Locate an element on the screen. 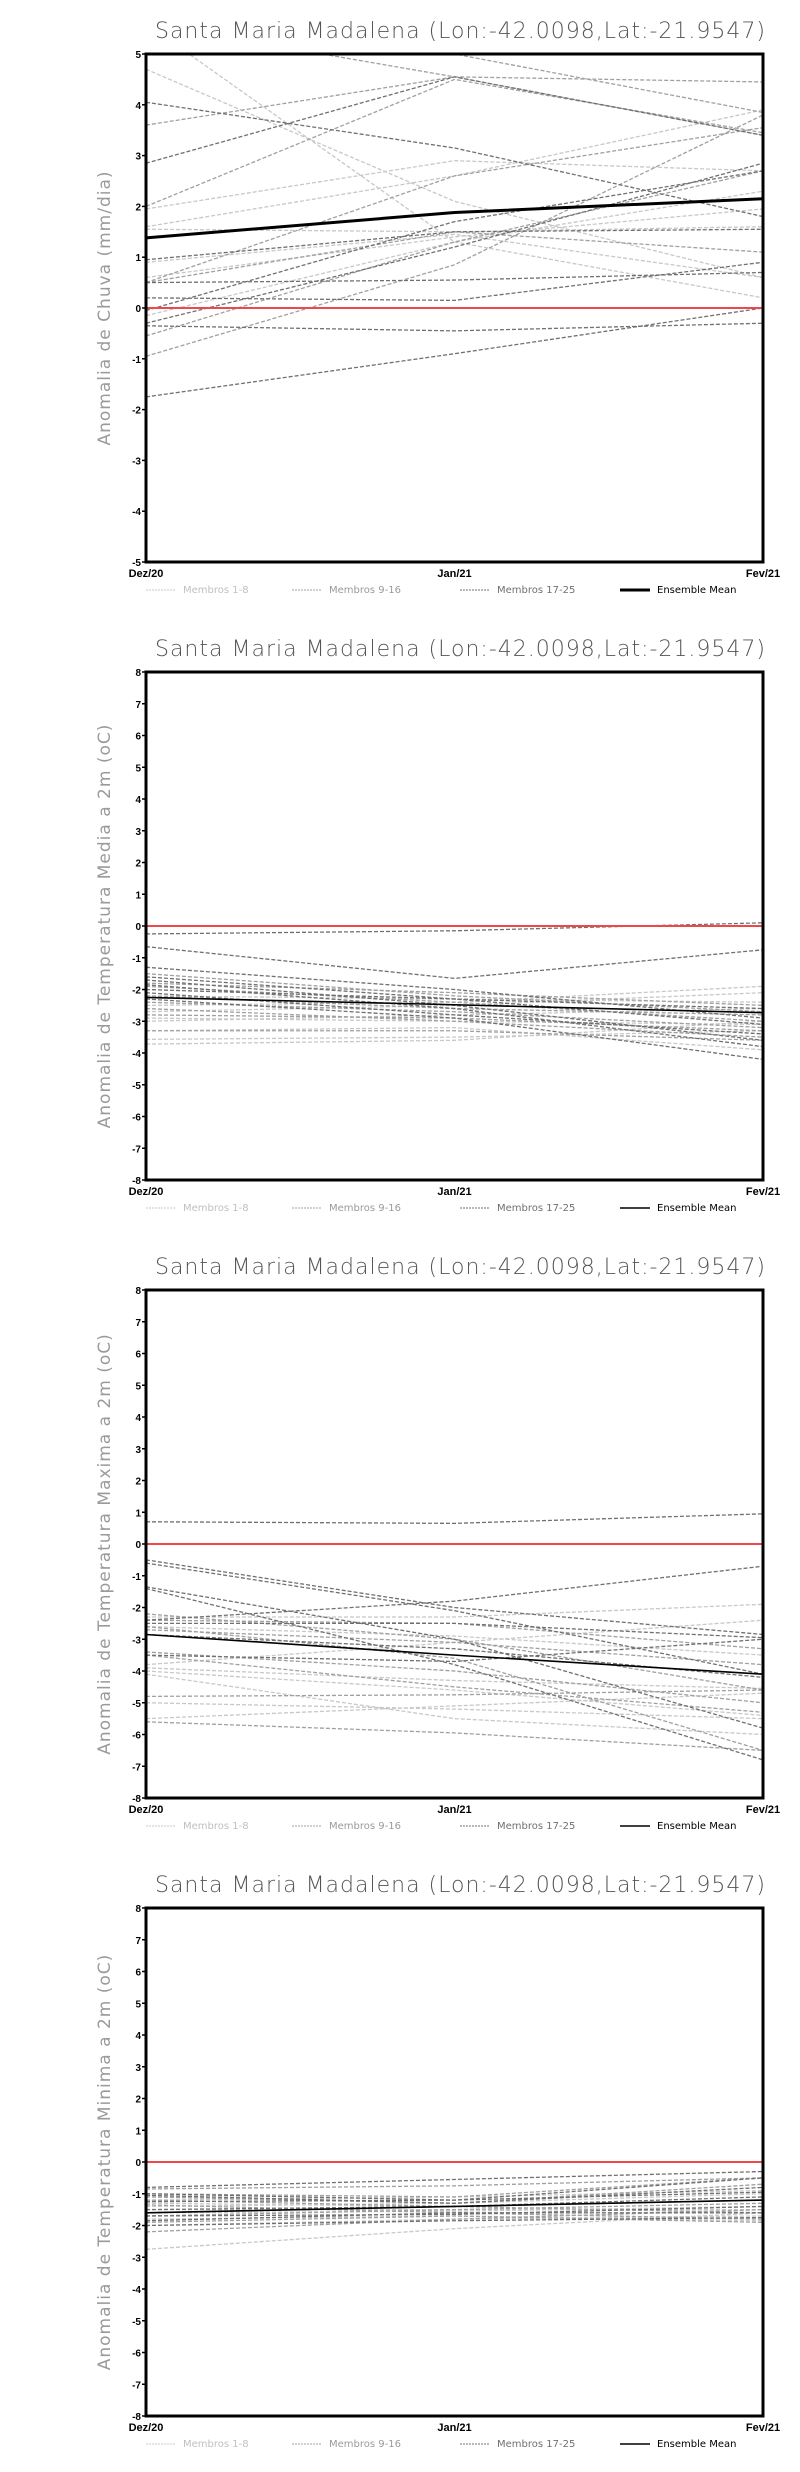 The width and height of the screenshot is (800, 2472). legend-label-2: Membros 9-16 is located at coordinates (365, 1826).